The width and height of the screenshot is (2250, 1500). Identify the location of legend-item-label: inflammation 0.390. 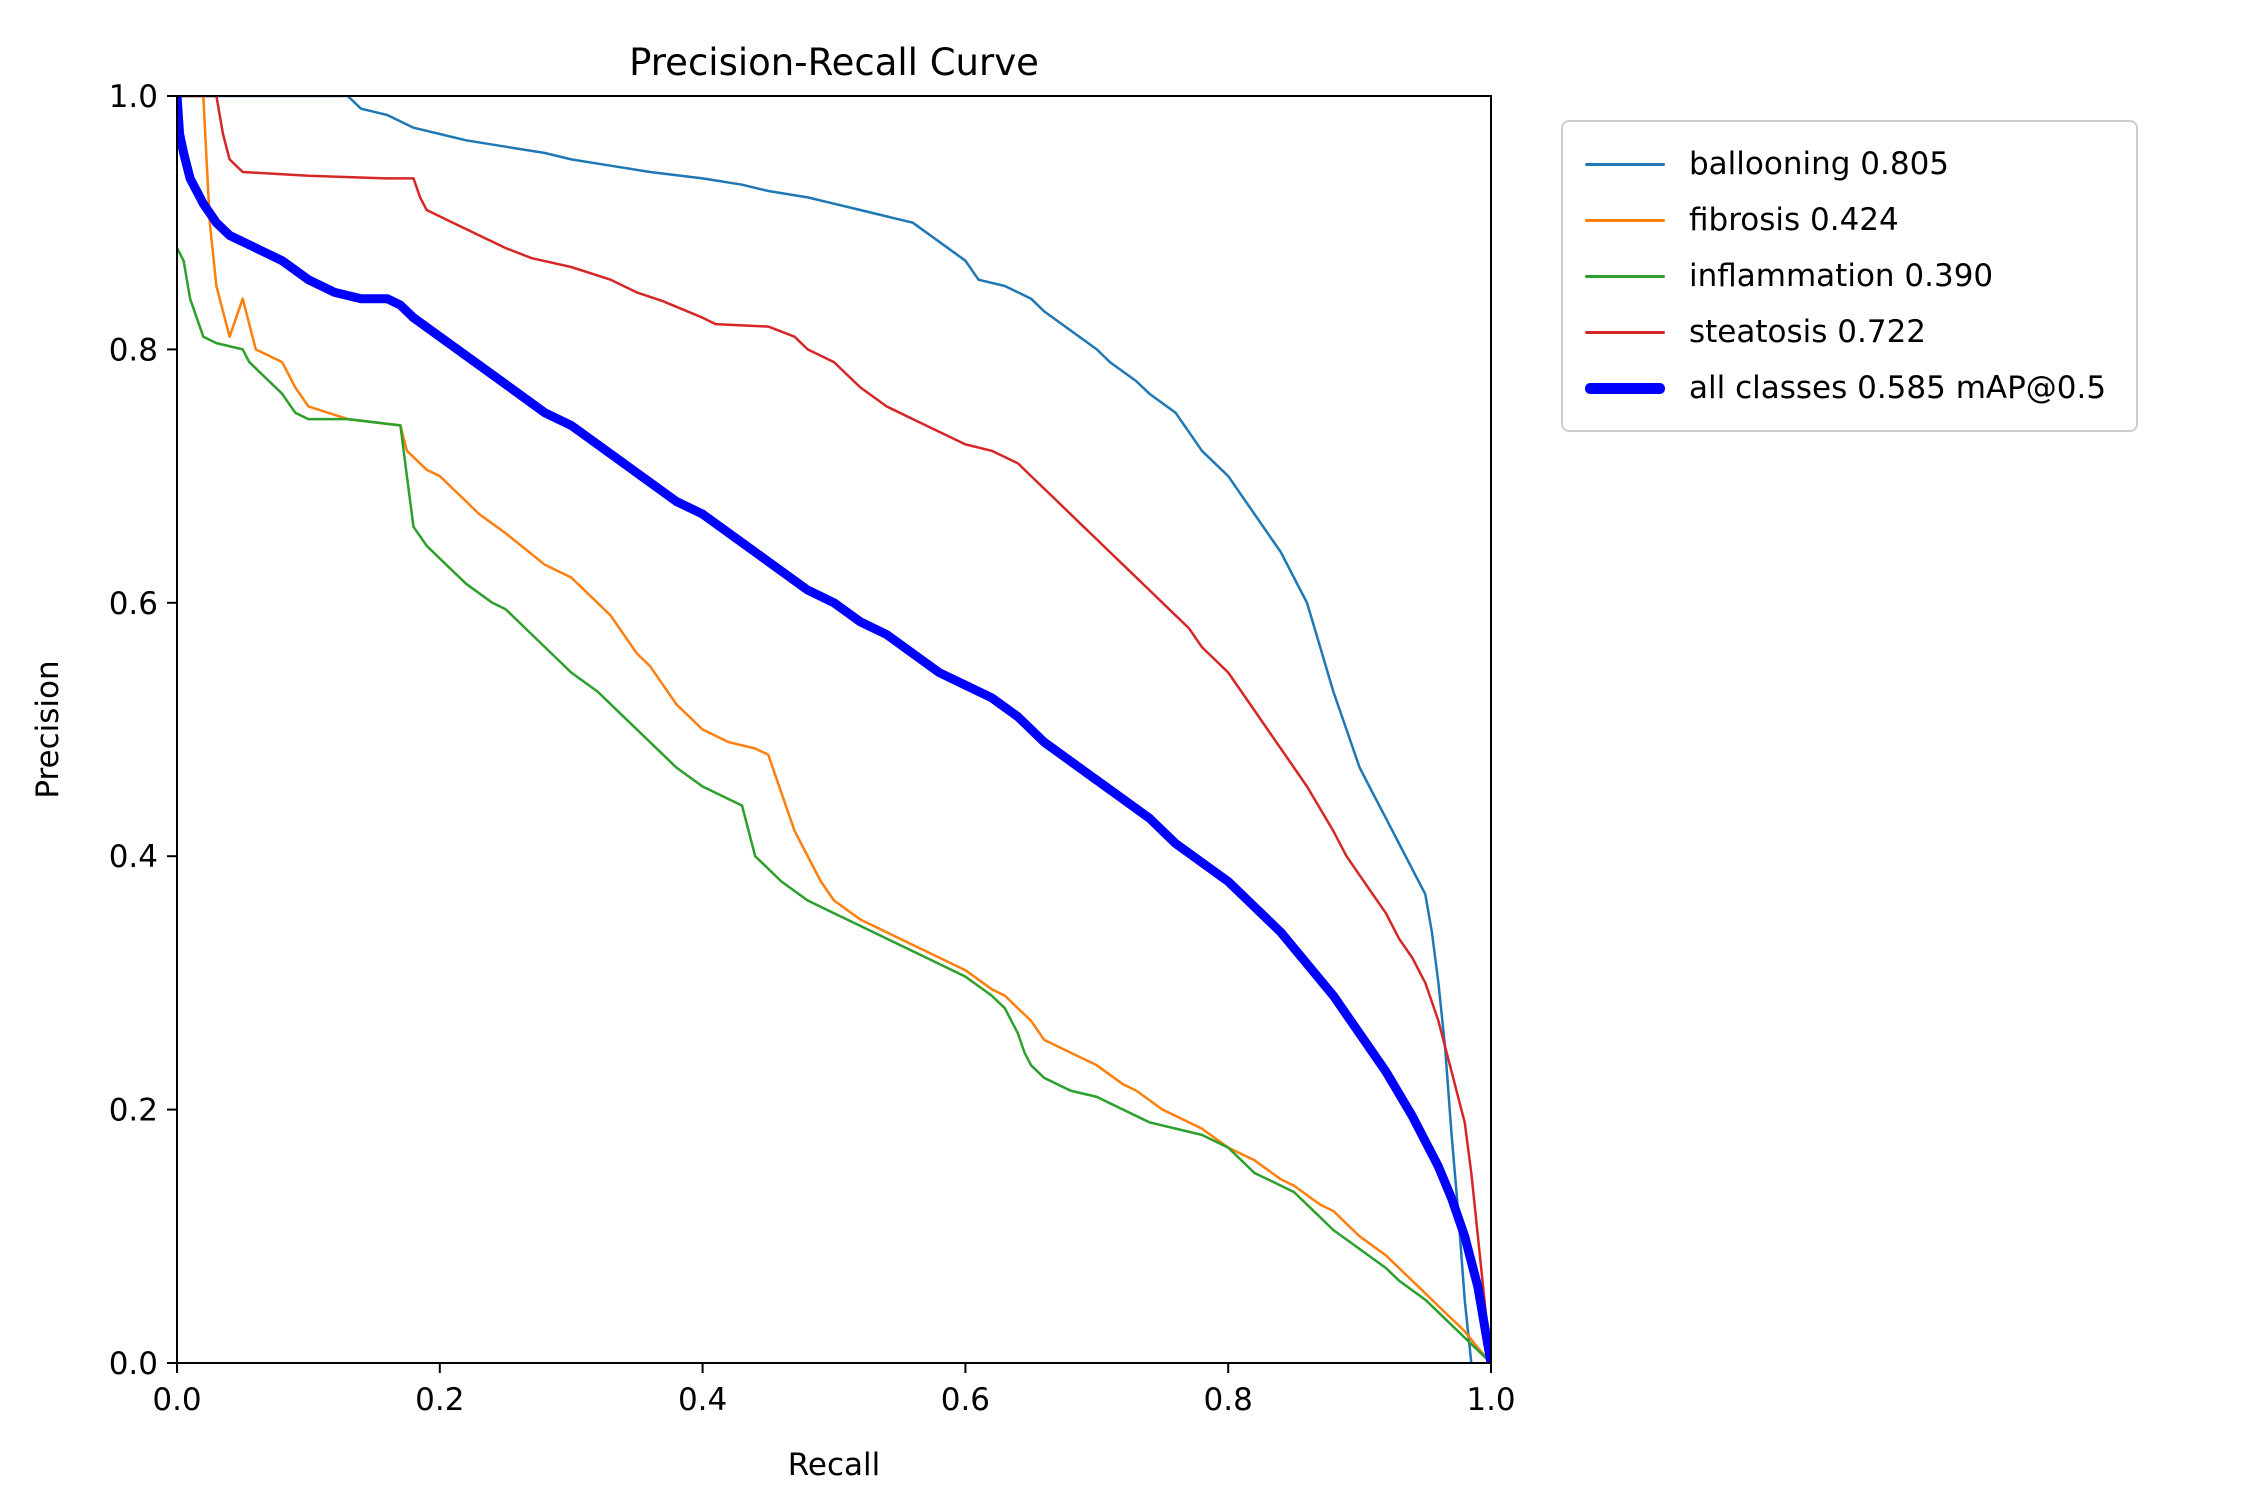
(1841, 276).